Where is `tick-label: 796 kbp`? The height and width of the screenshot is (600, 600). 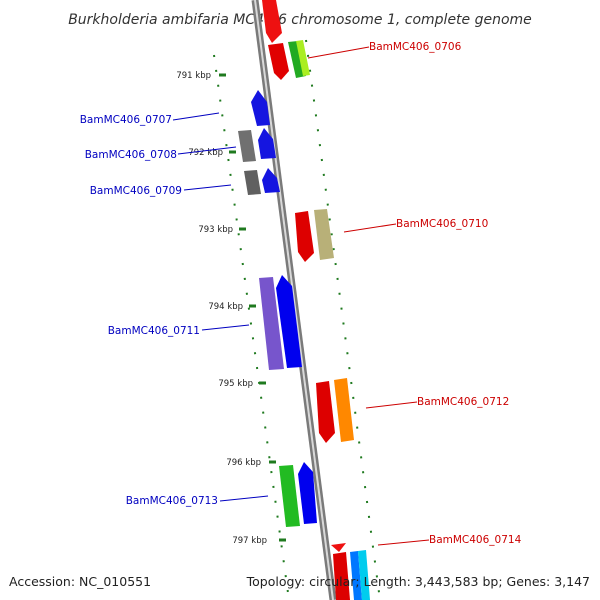 tick-label: 796 kbp is located at coordinates (243, 463).